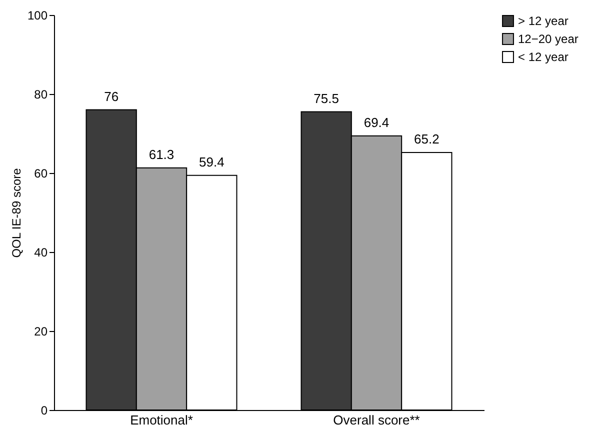  I want to click on y-tick-label: 80, so click(41, 95).